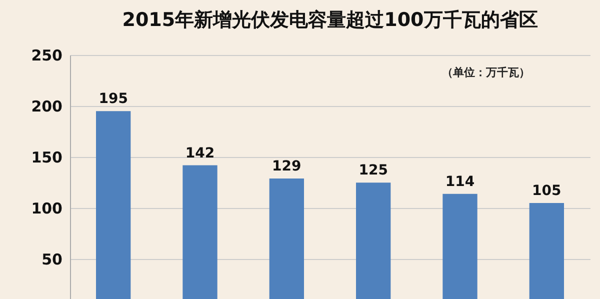  Describe the element at coordinates (200, 153) in the screenshot. I see `data-label: 142` at that location.